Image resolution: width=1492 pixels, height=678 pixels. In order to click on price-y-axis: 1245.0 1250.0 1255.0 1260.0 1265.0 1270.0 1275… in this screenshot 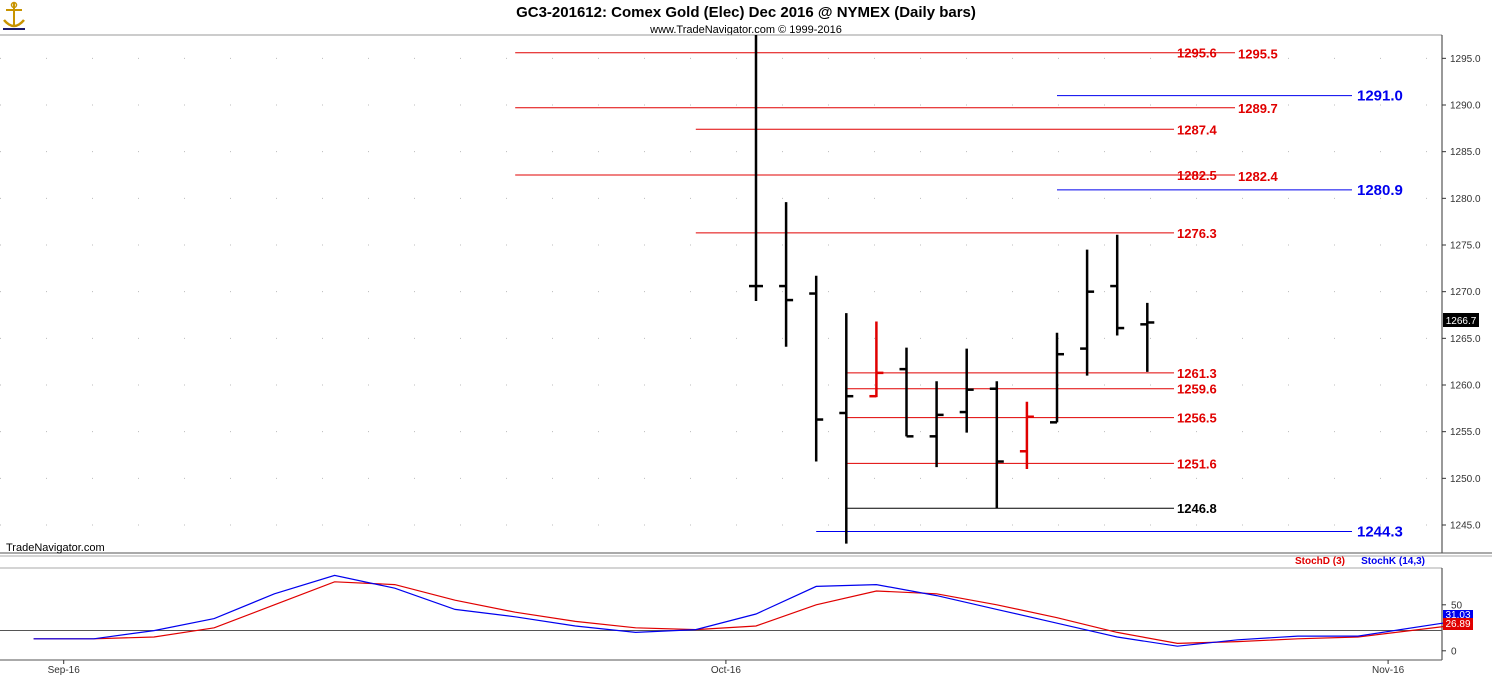, I will do `click(1461, 293)`.